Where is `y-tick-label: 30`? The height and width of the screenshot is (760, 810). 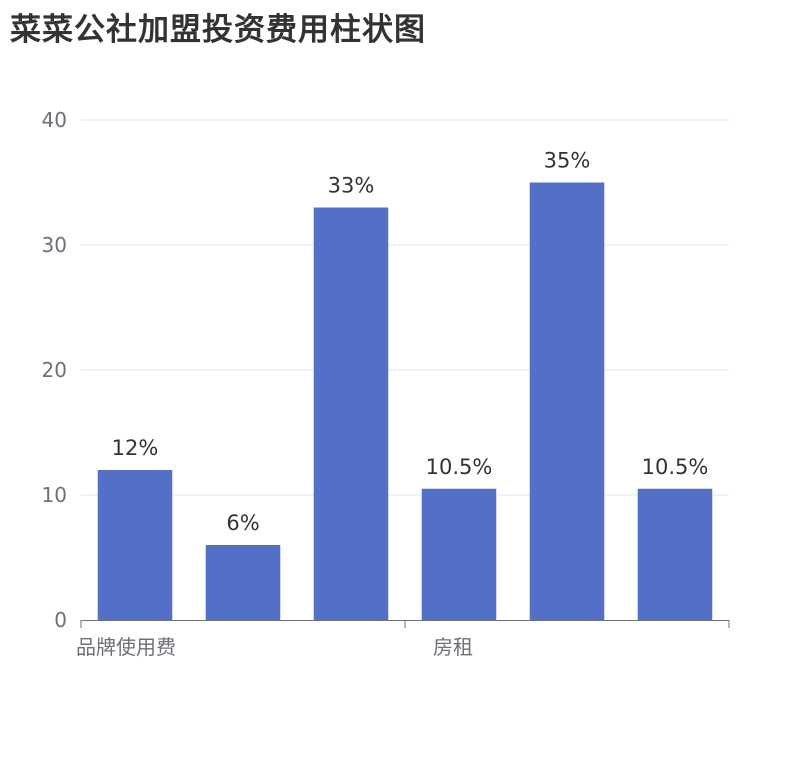 y-tick-label: 30 is located at coordinates (54, 245).